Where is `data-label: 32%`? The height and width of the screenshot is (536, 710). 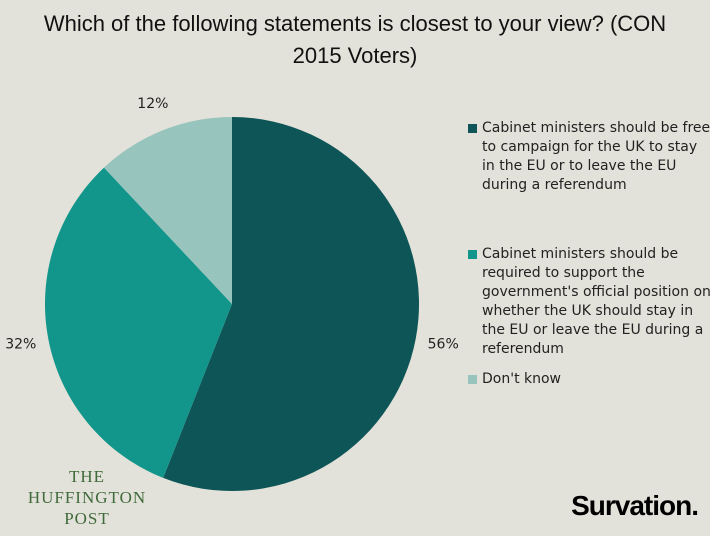 data-label: 32% is located at coordinates (20, 344).